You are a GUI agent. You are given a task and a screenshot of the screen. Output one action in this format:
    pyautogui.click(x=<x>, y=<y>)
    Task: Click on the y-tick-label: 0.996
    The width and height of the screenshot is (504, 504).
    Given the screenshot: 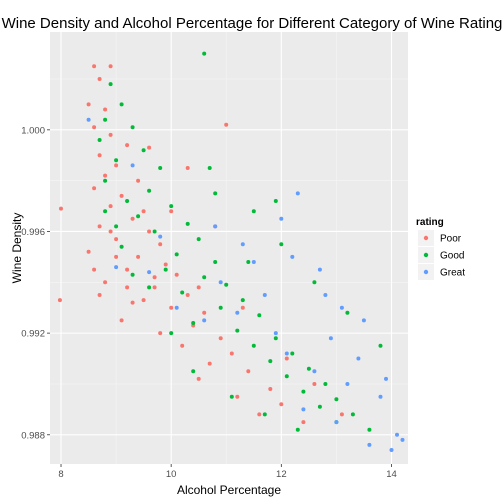 What is the action you would take?
    pyautogui.click(x=33, y=232)
    